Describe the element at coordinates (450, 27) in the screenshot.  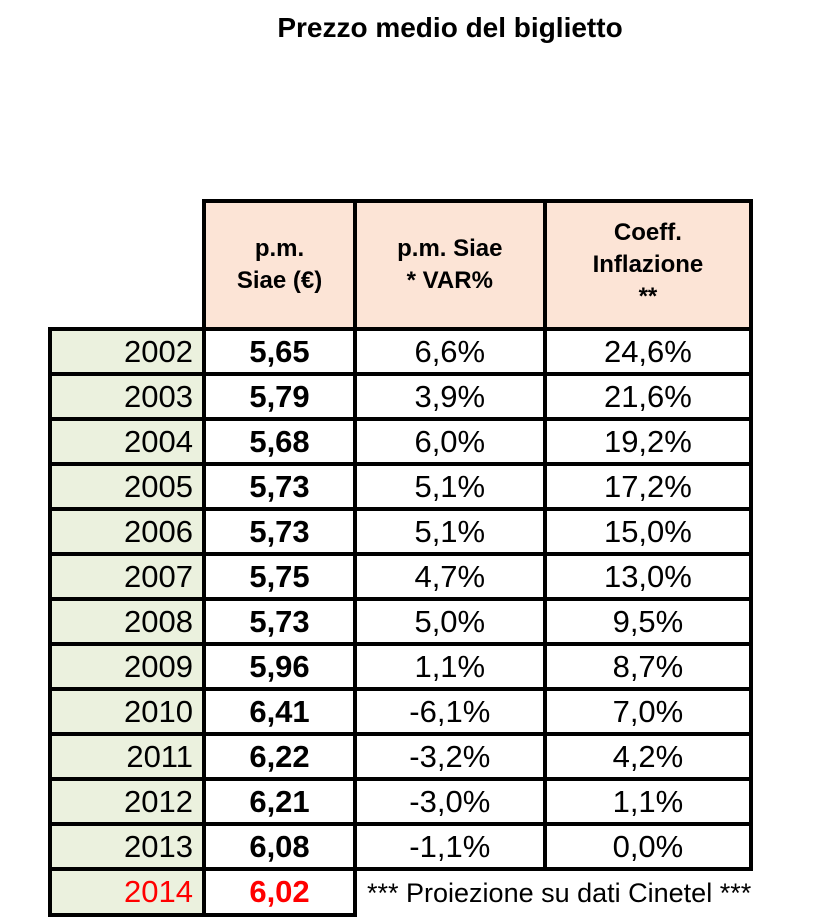
I see `page-title: Prezzo medio del biglietto` at that location.